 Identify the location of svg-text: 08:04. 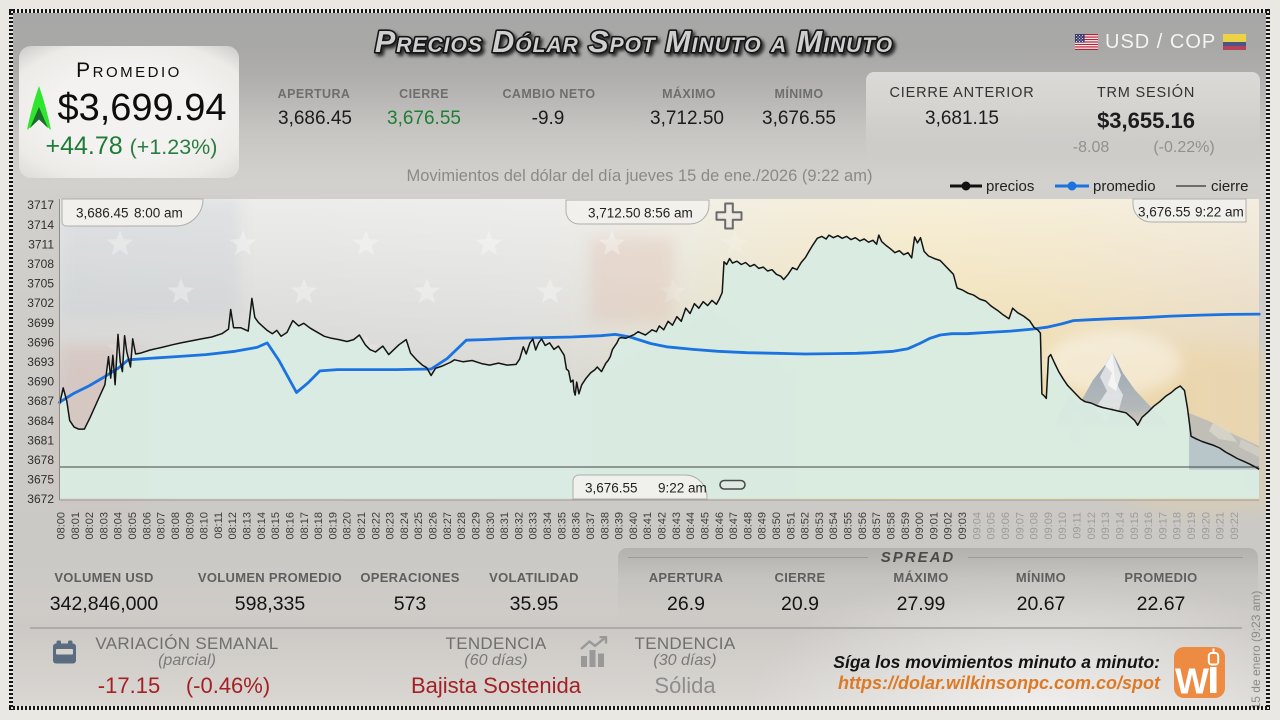
(119, 526).